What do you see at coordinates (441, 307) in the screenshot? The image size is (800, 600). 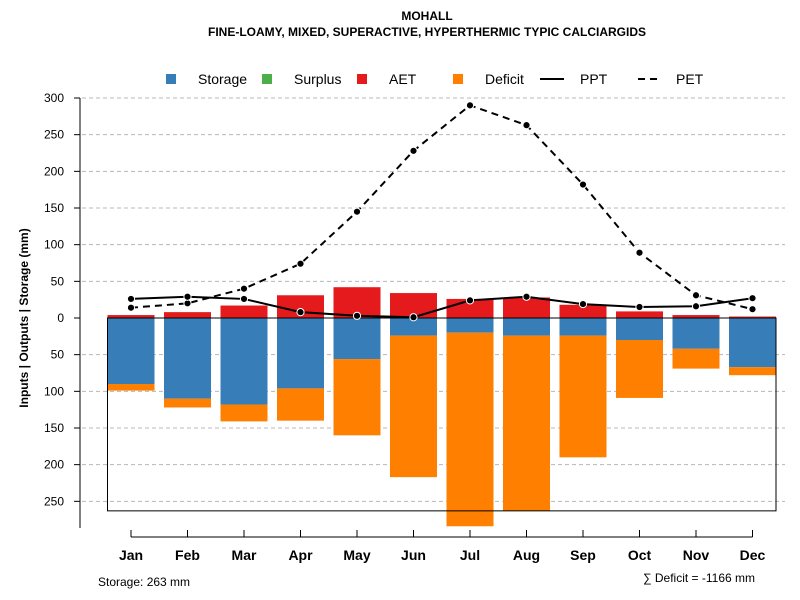 I see `ppt-line` at bounding box center [441, 307].